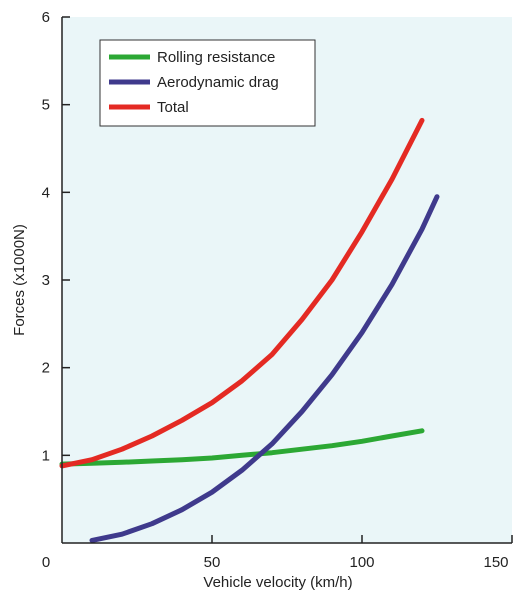 This screenshot has width=520, height=595. Describe the element at coordinates (46, 562) in the screenshot. I see `x-tick-label: 0` at that location.